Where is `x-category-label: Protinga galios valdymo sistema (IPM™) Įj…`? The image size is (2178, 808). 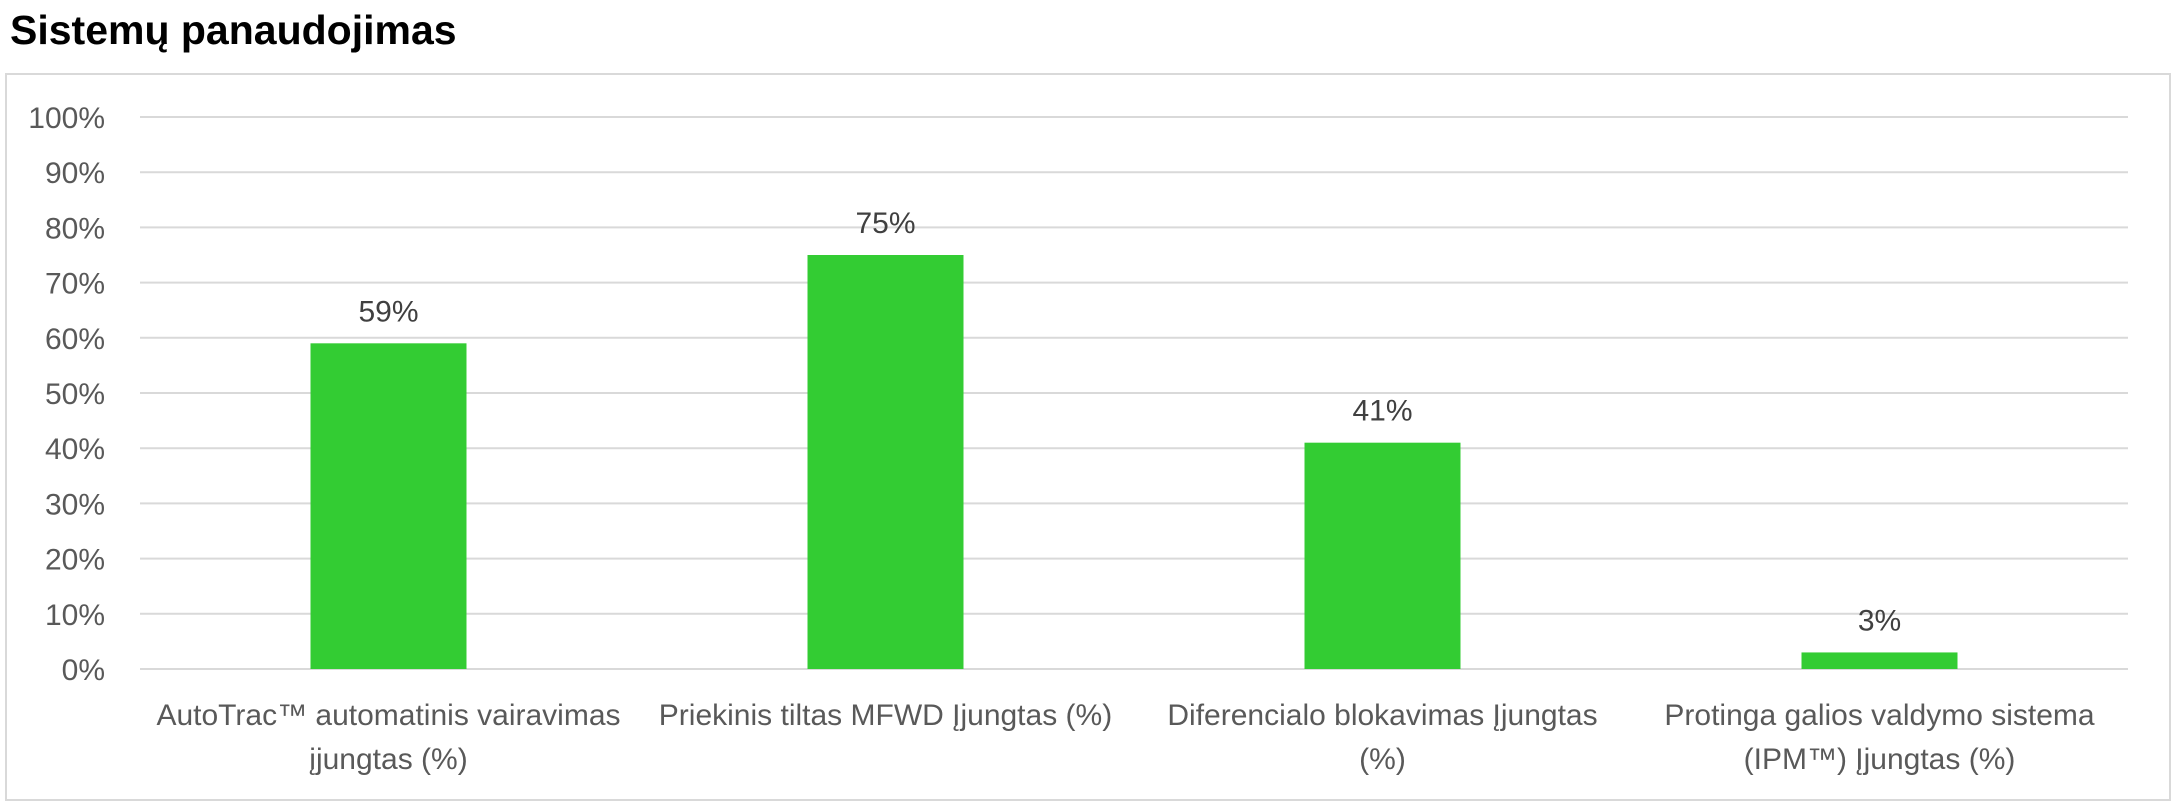 x-category-label: Protinga galios valdymo sistema (IPM™) Įj… is located at coordinates (1879, 737).